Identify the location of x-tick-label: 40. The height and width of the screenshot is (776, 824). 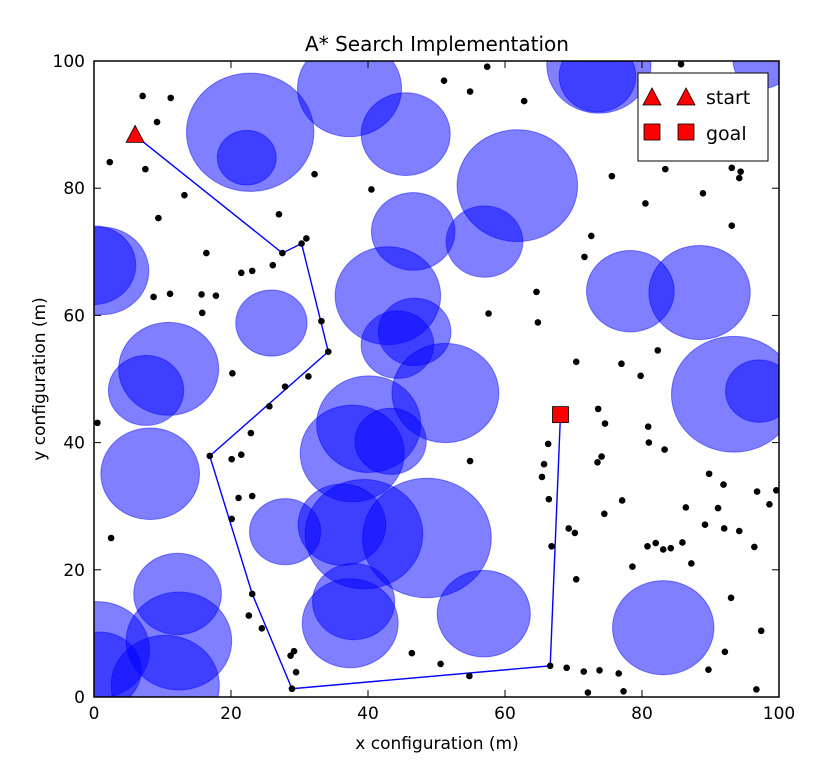
(368, 714).